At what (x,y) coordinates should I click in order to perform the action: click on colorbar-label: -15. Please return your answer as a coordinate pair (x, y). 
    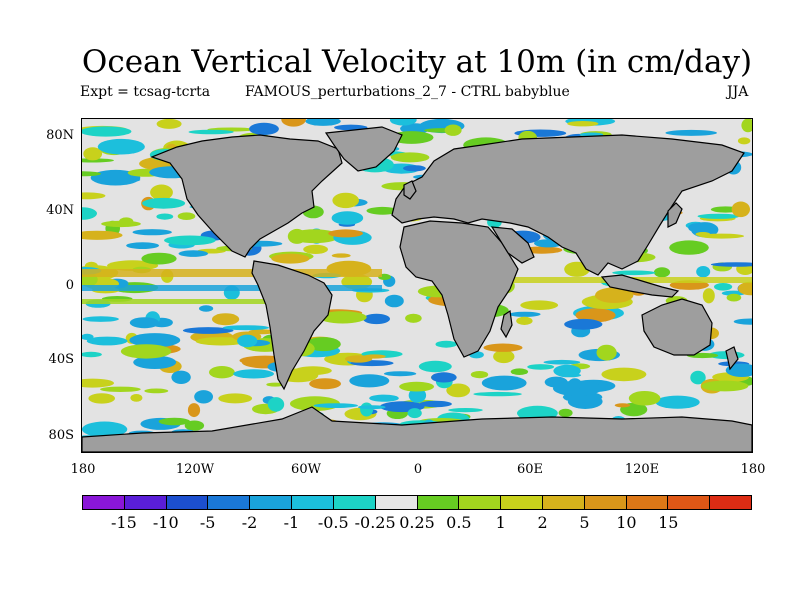
    Looking at the image, I should click on (123, 522).